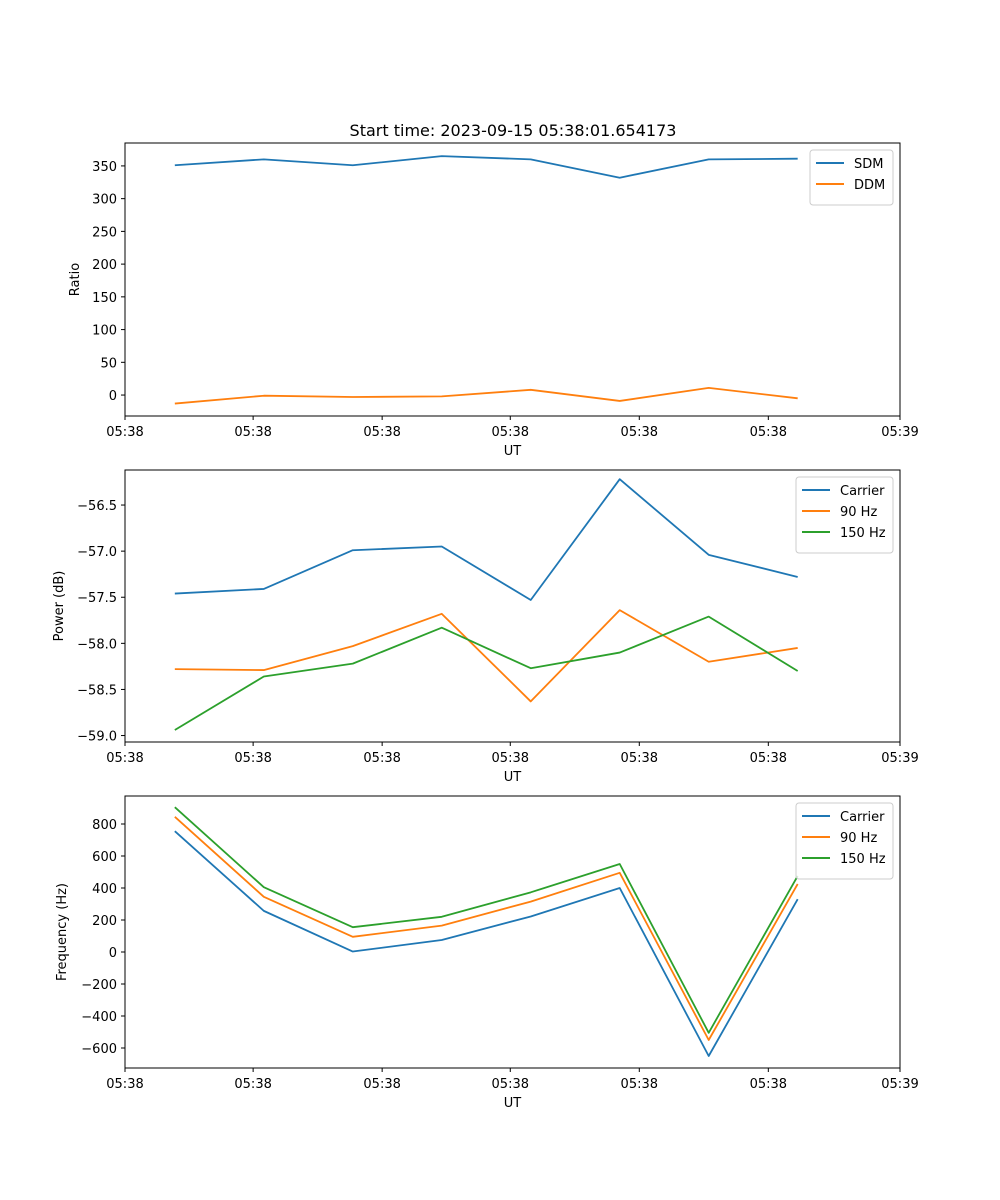 The width and height of the screenshot is (1000, 1200). I want to click on frequency-y-tick-label: −400, so click(99, 1017).